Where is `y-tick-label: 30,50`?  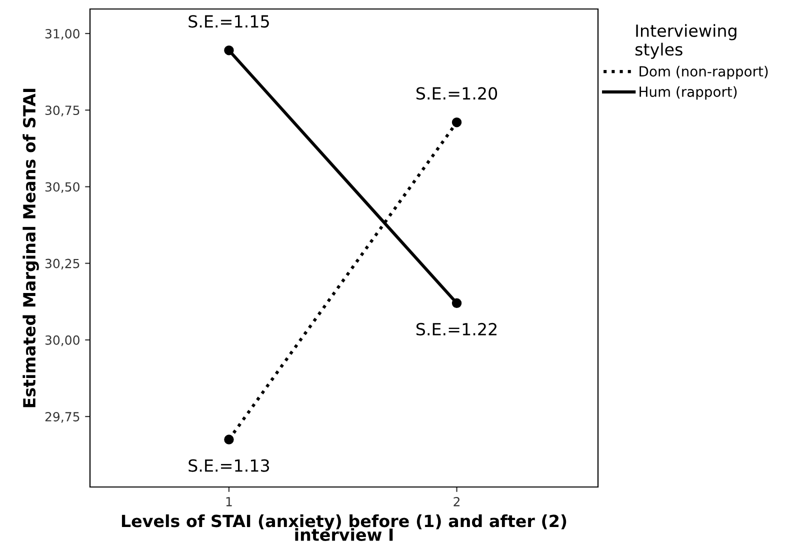 y-tick-label: 30,50 is located at coordinates (62, 187).